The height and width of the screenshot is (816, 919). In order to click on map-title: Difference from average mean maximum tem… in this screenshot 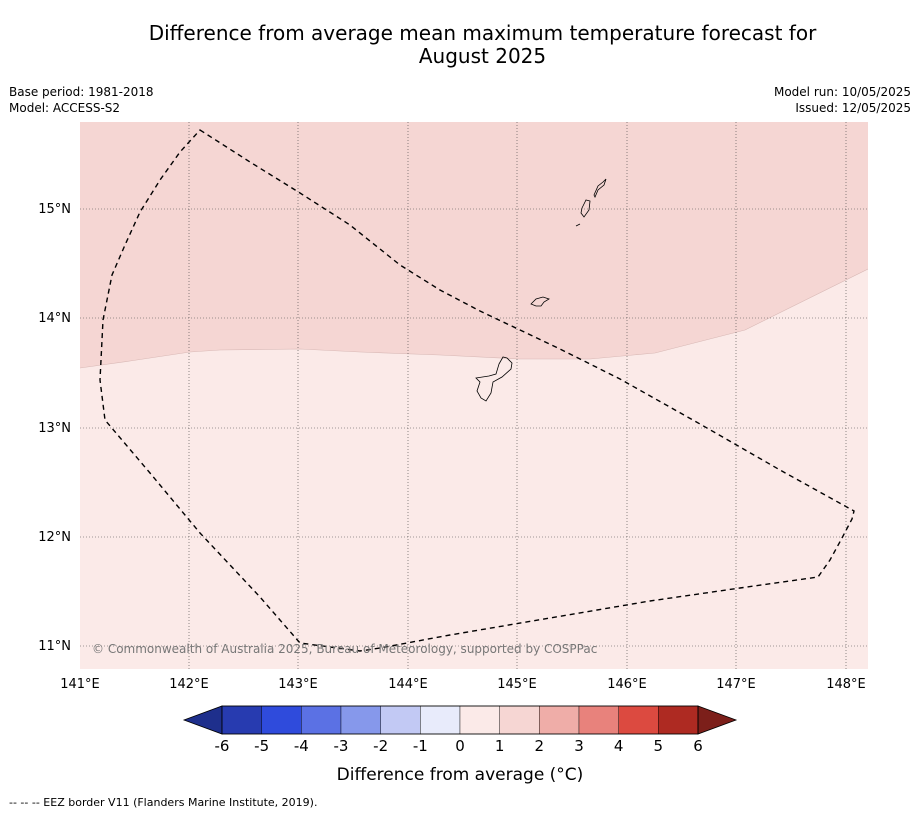, I will do `click(459, 45)`.